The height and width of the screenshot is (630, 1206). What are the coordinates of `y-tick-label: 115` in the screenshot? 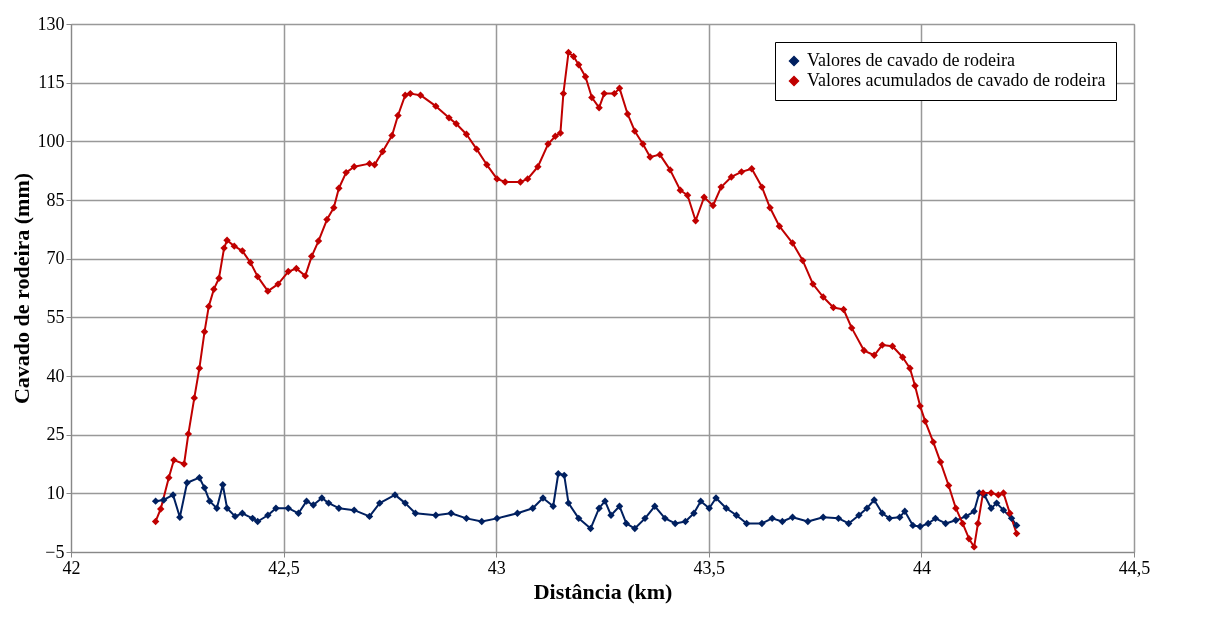 It's located at (51, 82).